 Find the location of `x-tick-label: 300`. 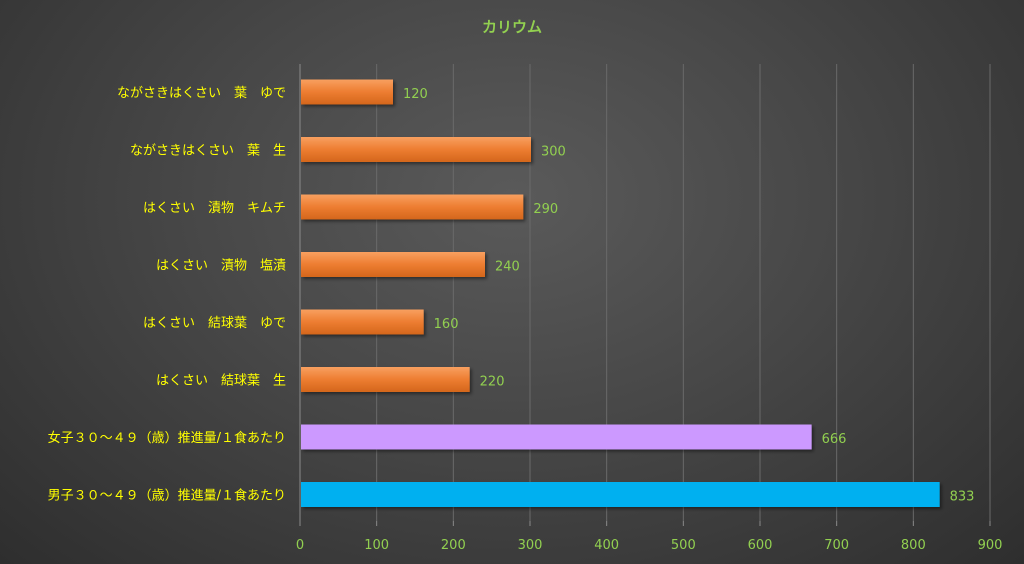

x-tick-label: 300 is located at coordinates (530, 545).